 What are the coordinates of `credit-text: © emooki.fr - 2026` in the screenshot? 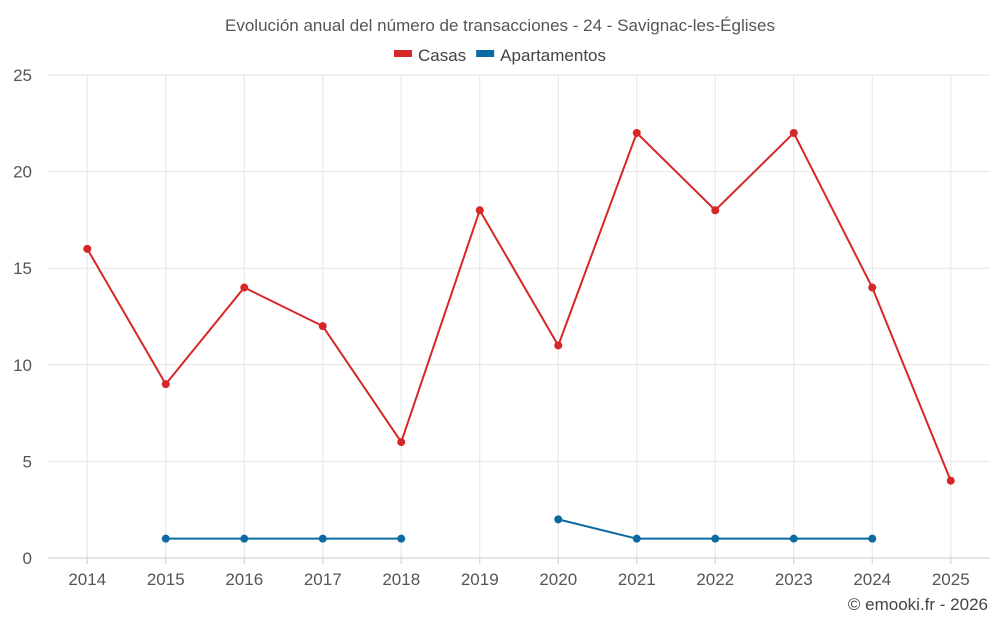 It's located at (918, 604).